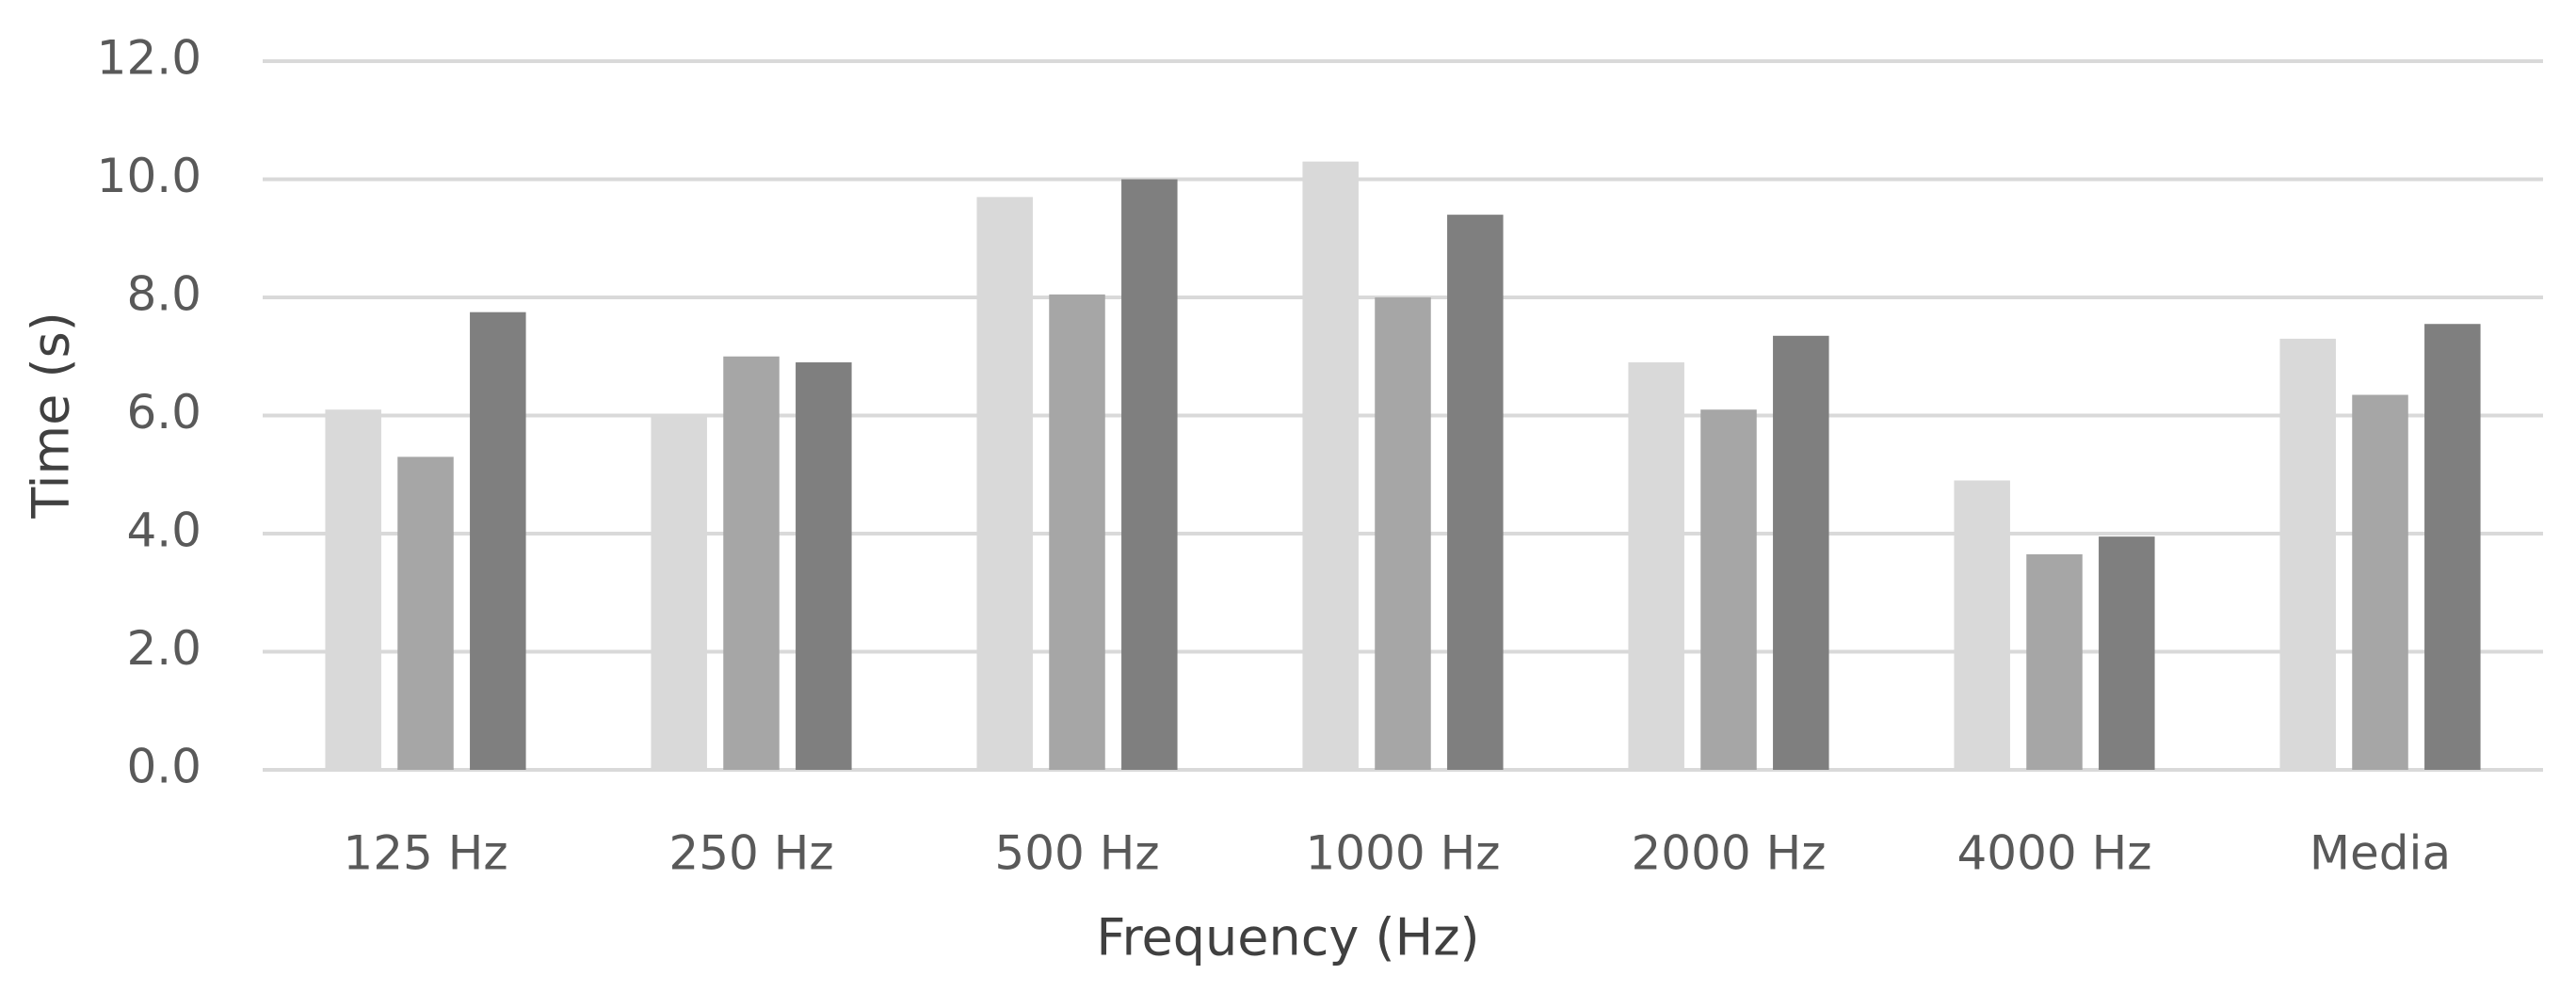 This screenshot has width=2576, height=1007. What do you see at coordinates (149, 58) in the screenshot?
I see `y-tick-label: 12.0` at bounding box center [149, 58].